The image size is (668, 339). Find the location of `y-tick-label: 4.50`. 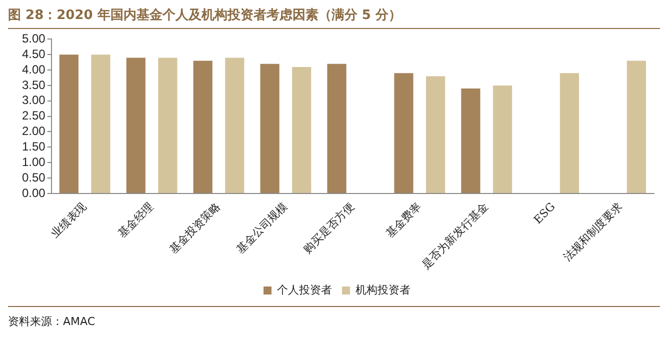

y-tick-label: 4.50 is located at coordinates (34, 53).